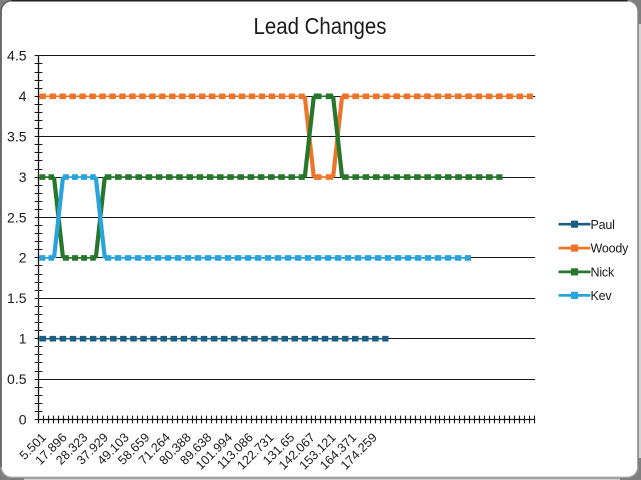 The width and height of the screenshot is (641, 480). Describe the element at coordinates (320, 26) in the screenshot. I see `svg-text: Lead Changes` at that location.